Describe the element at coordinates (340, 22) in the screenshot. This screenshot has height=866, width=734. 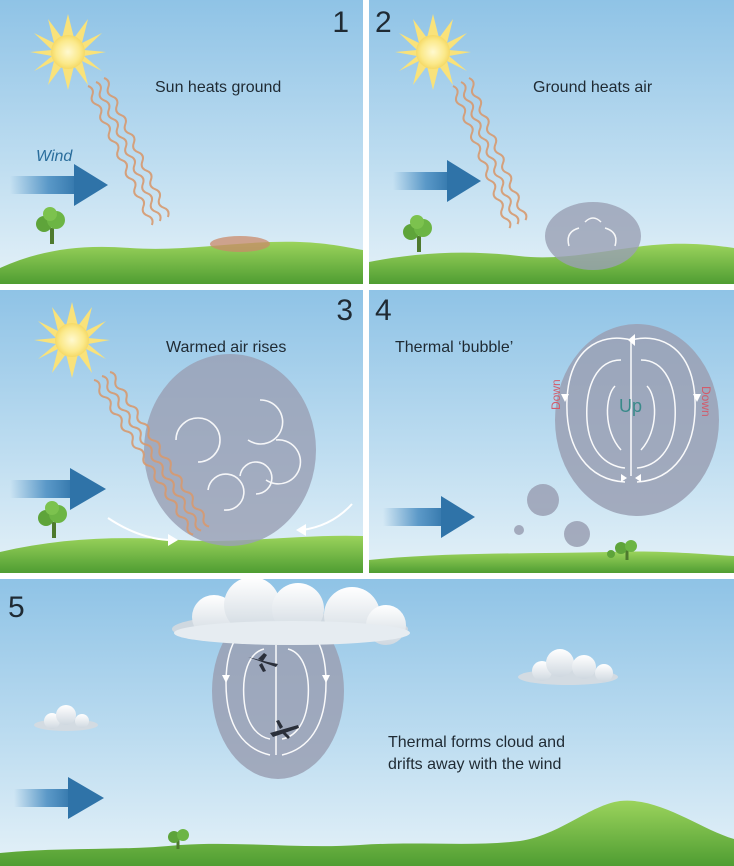
I see `panel-1-number: 1` at that location.